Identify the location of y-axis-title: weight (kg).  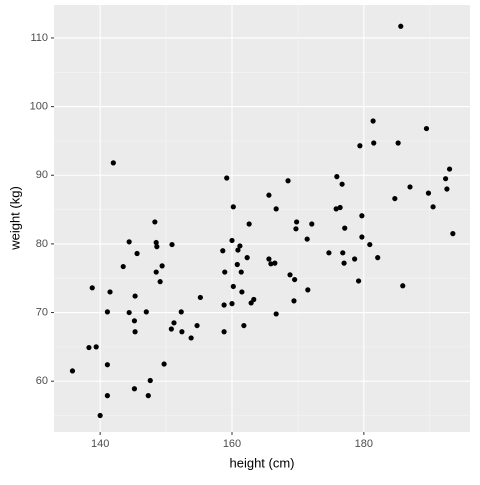
(14, 218).